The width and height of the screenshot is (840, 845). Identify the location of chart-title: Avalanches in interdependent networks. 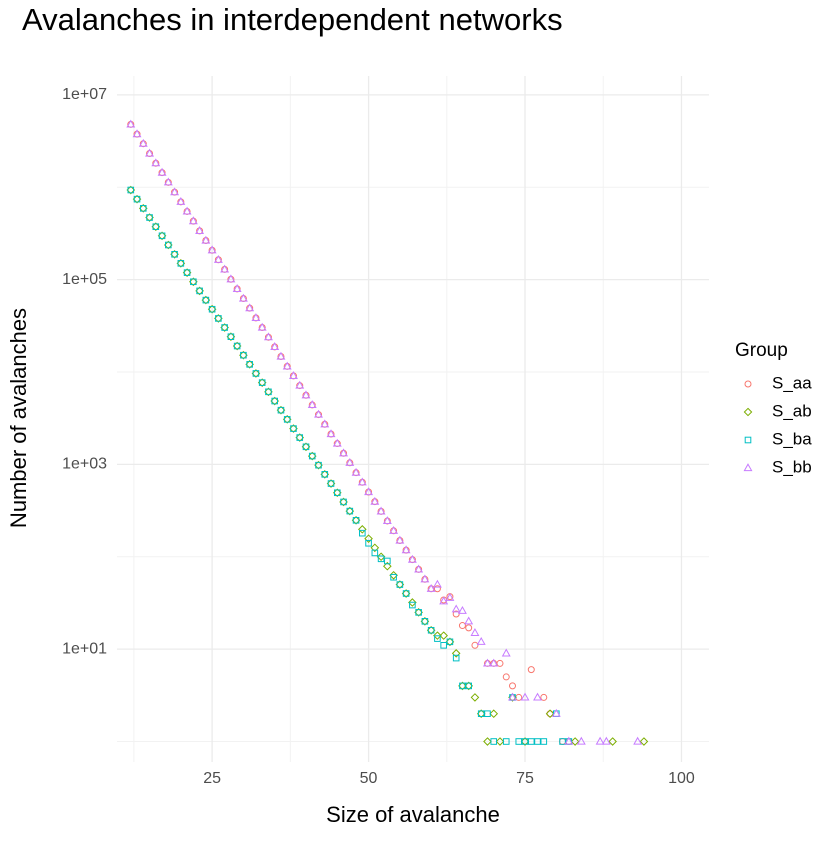
(292, 19).